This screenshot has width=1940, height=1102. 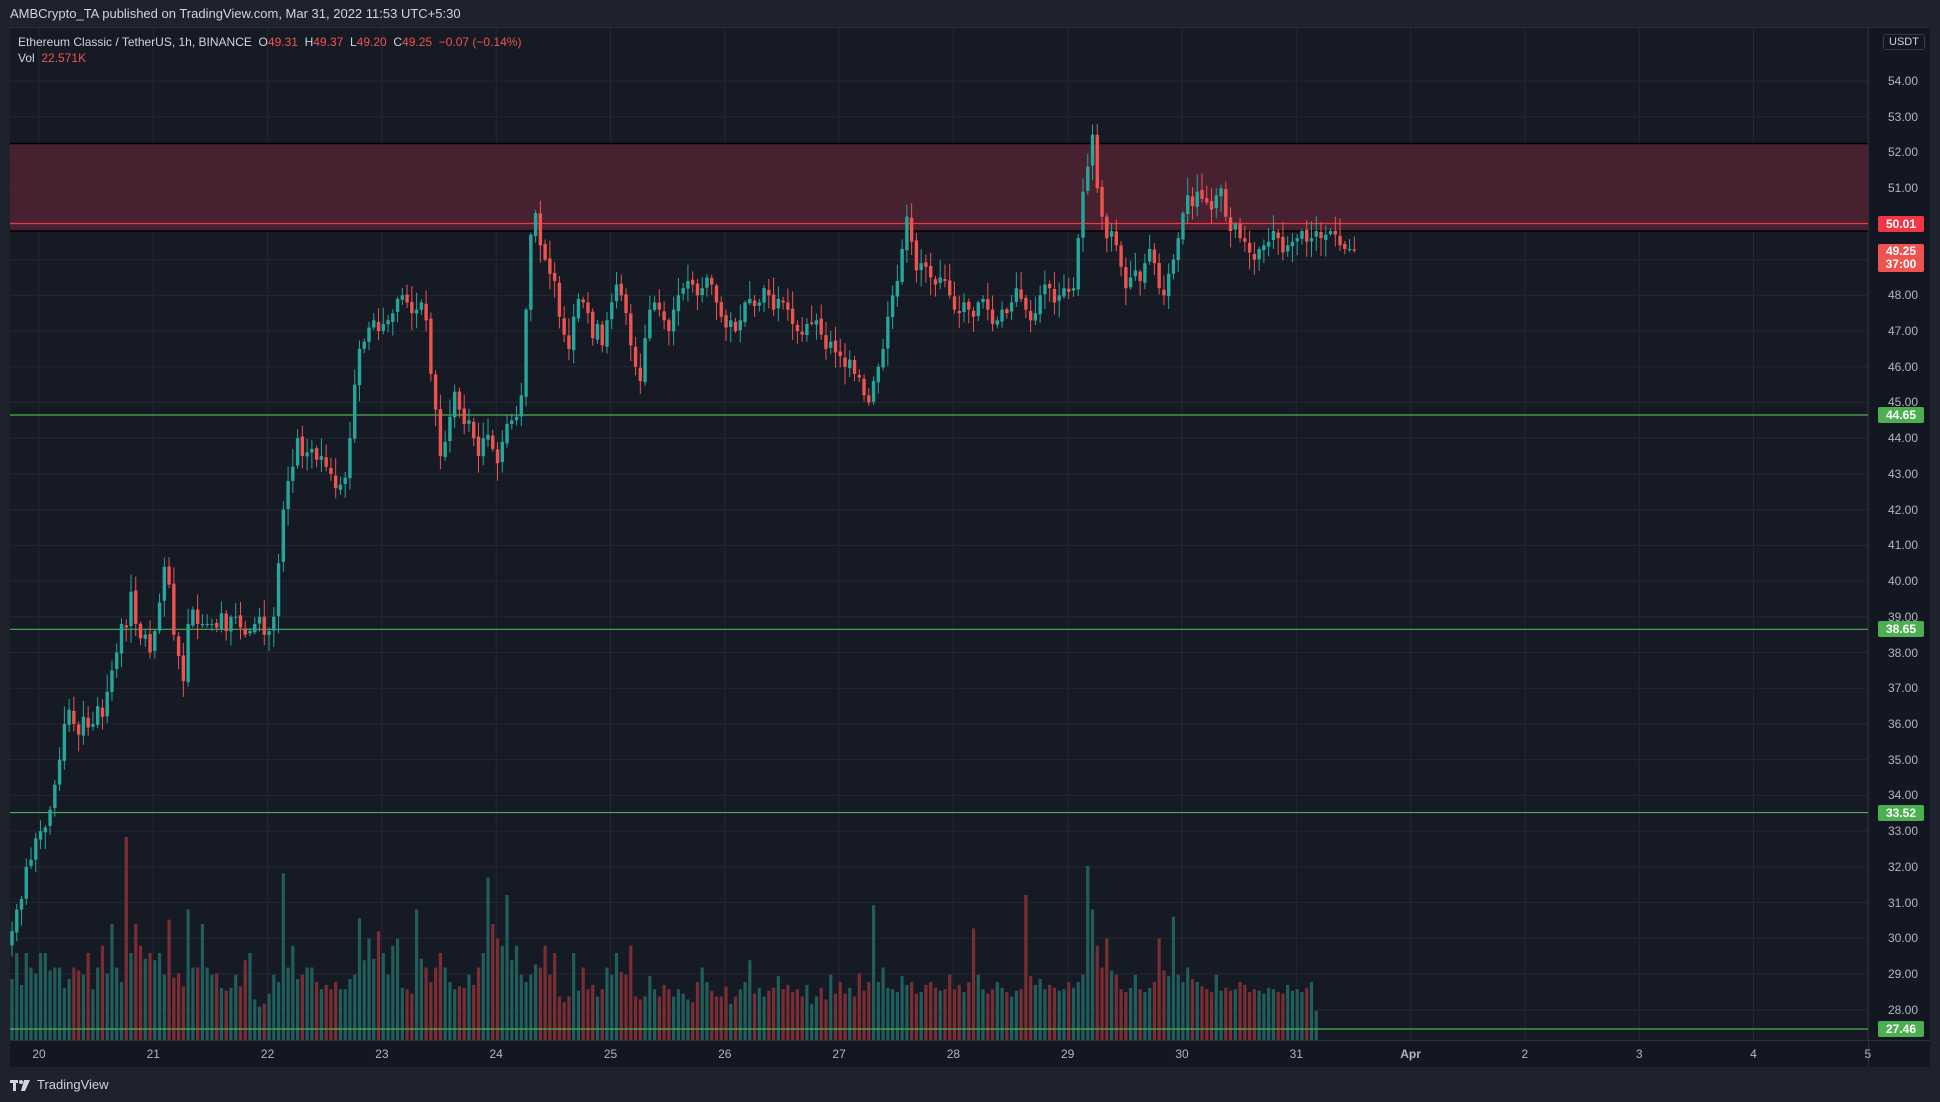 What do you see at coordinates (135, 42) in the screenshot?
I see `symbol-name: Ethereum Classic / TetherUS, 1h, BINANCE` at bounding box center [135, 42].